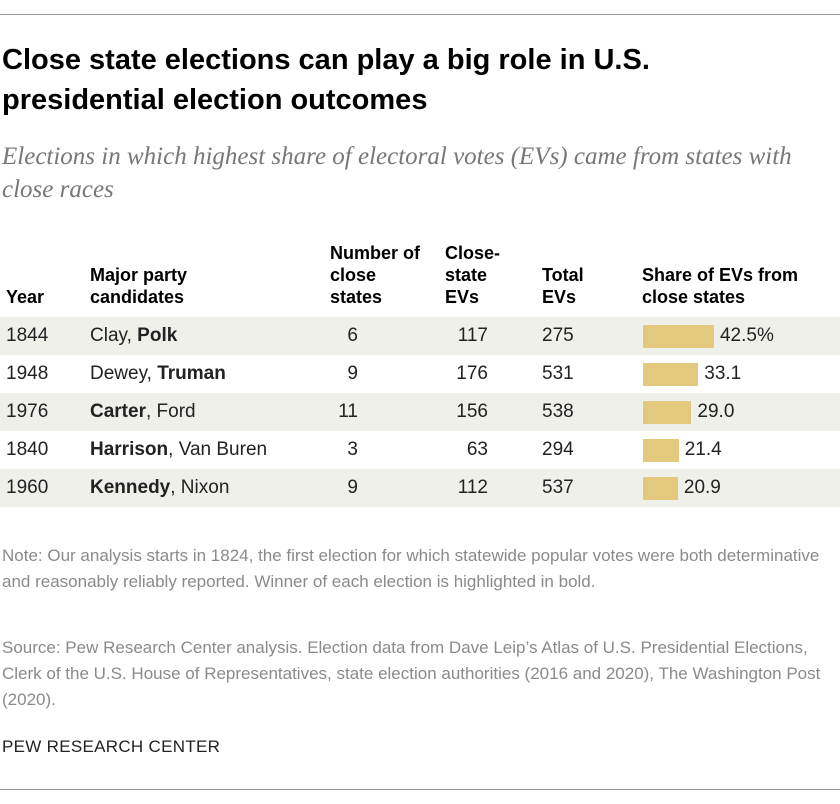  Describe the element at coordinates (352, 449) in the screenshot. I see `close-states: 3` at that location.